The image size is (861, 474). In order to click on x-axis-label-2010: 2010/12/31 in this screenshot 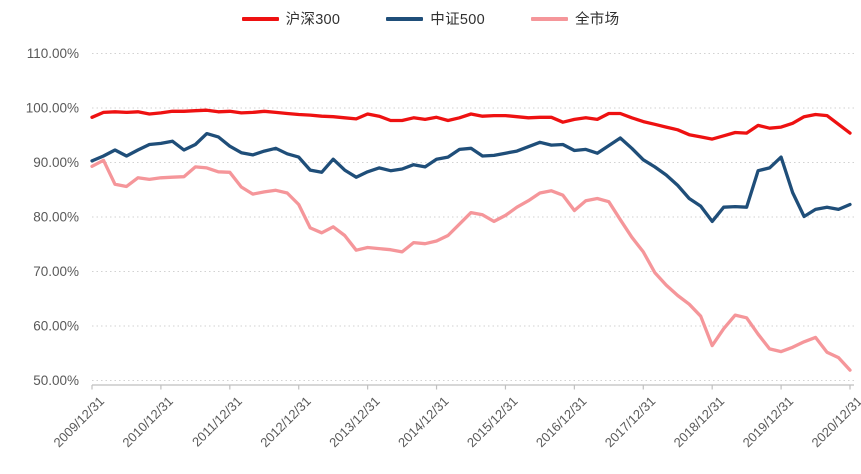, I will do `click(147, 422)`.